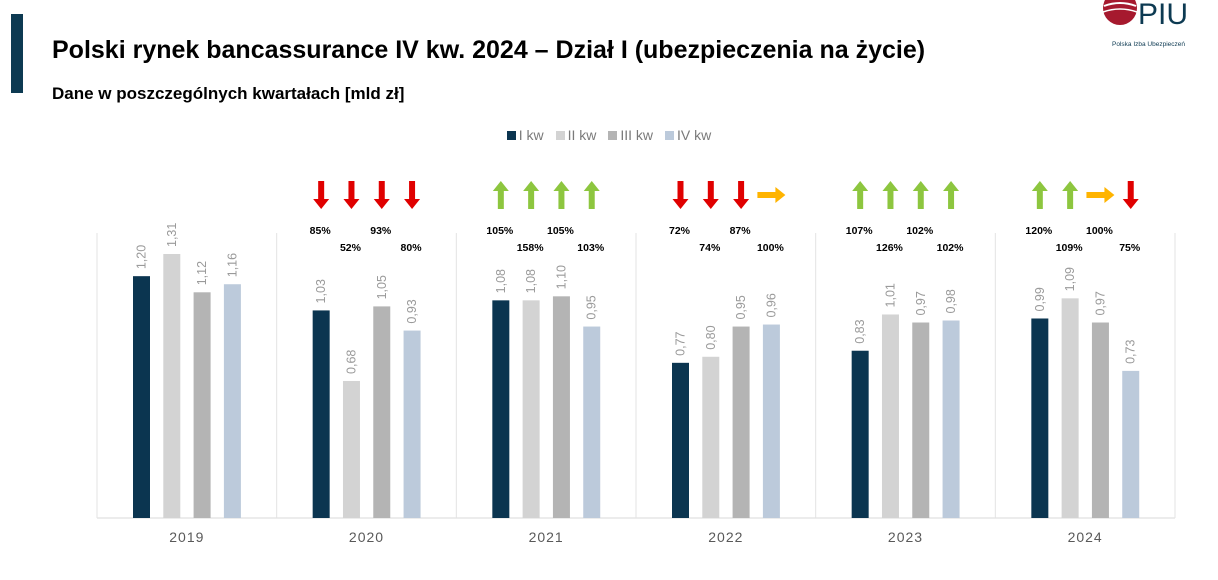 This screenshot has height=580, width=1218. What do you see at coordinates (860, 231) in the screenshot?
I see `change-percent: 107%` at bounding box center [860, 231].